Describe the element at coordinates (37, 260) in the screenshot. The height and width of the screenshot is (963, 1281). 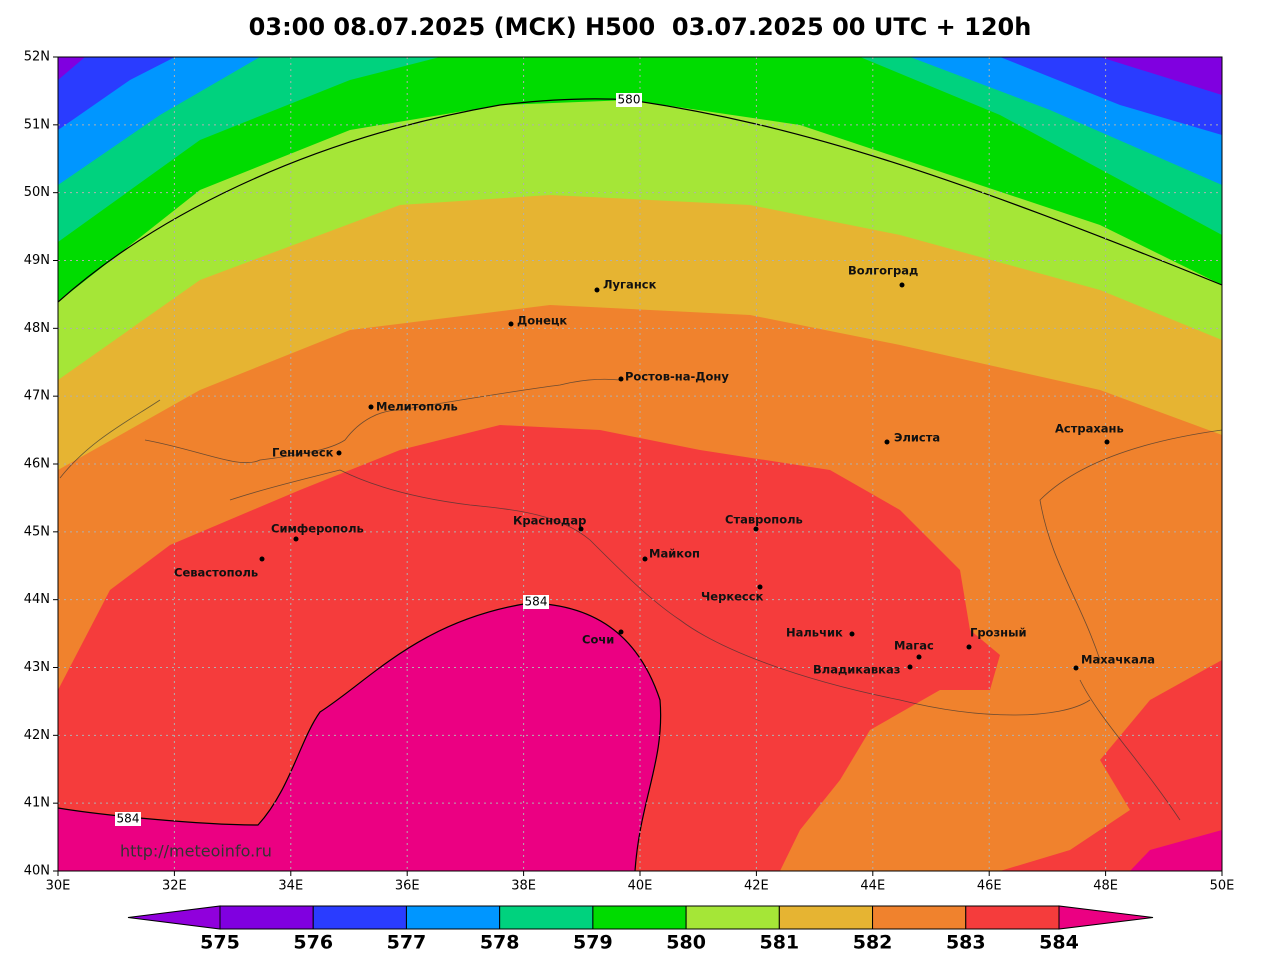
I see `lat-tick-label: 49N` at that location.